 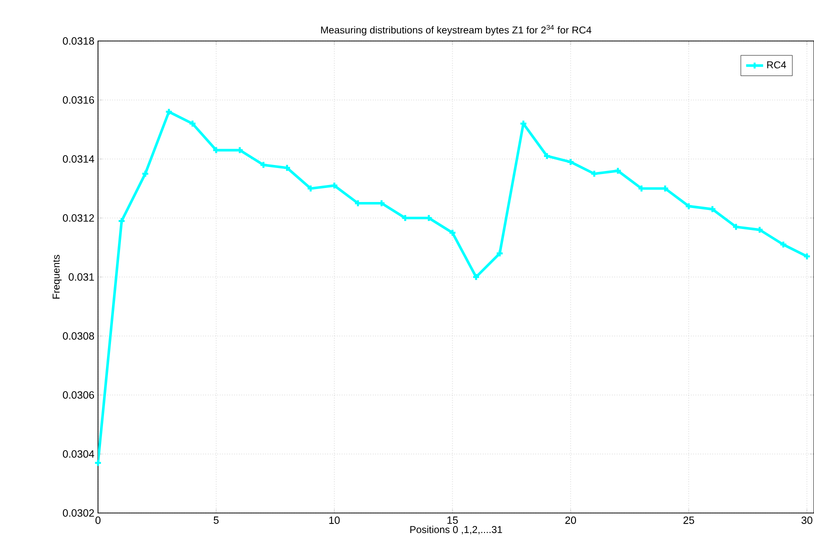 I want to click on x-tick-label: 5, so click(x=216, y=520).